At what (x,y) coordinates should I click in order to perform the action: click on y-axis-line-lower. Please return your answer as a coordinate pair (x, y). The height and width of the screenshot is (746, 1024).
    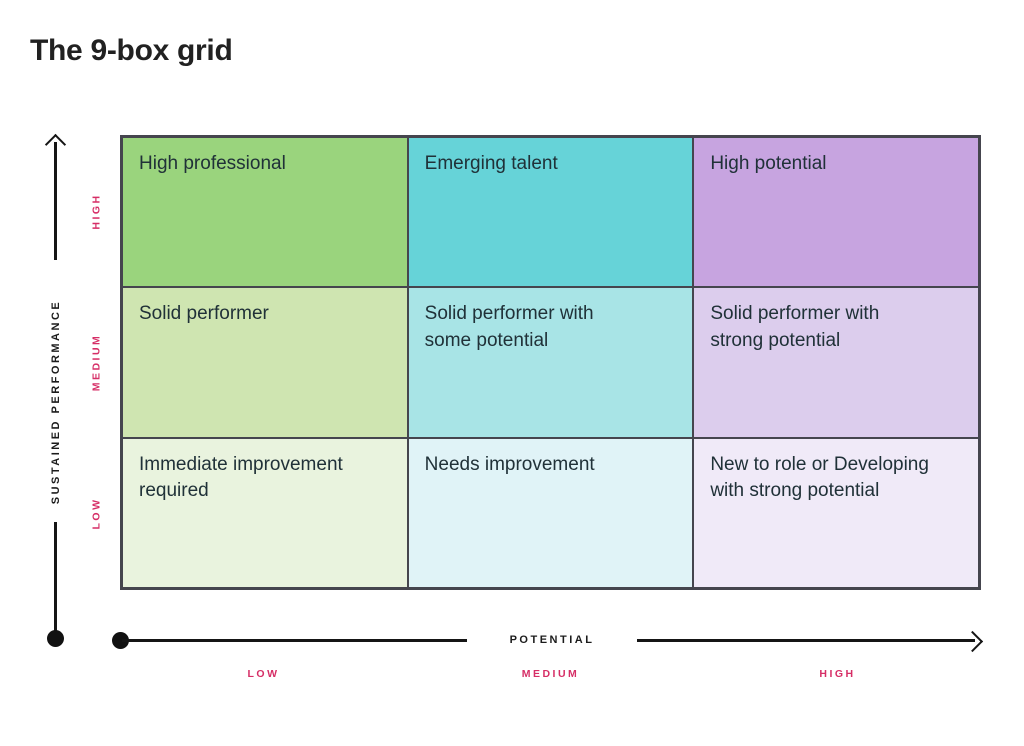
    Looking at the image, I should click on (55, 577).